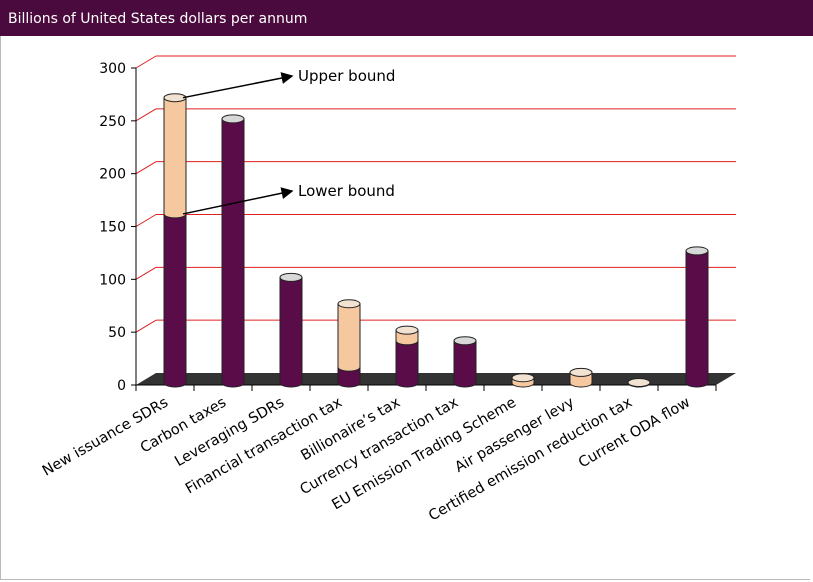  Describe the element at coordinates (121, 386) in the screenshot. I see `y-tick-label: 0` at that location.